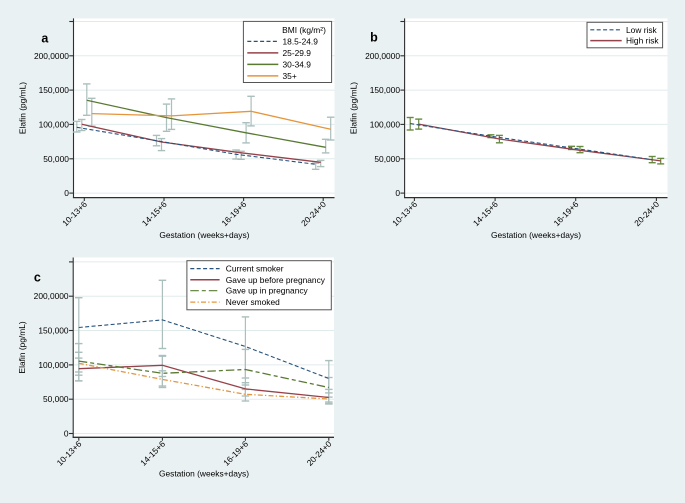 The width and height of the screenshot is (685, 503). What do you see at coordinates (304, 30) in the screenshot?
I see `svg-text: BMI (kg/m²)` at bounding box center [304, 30].